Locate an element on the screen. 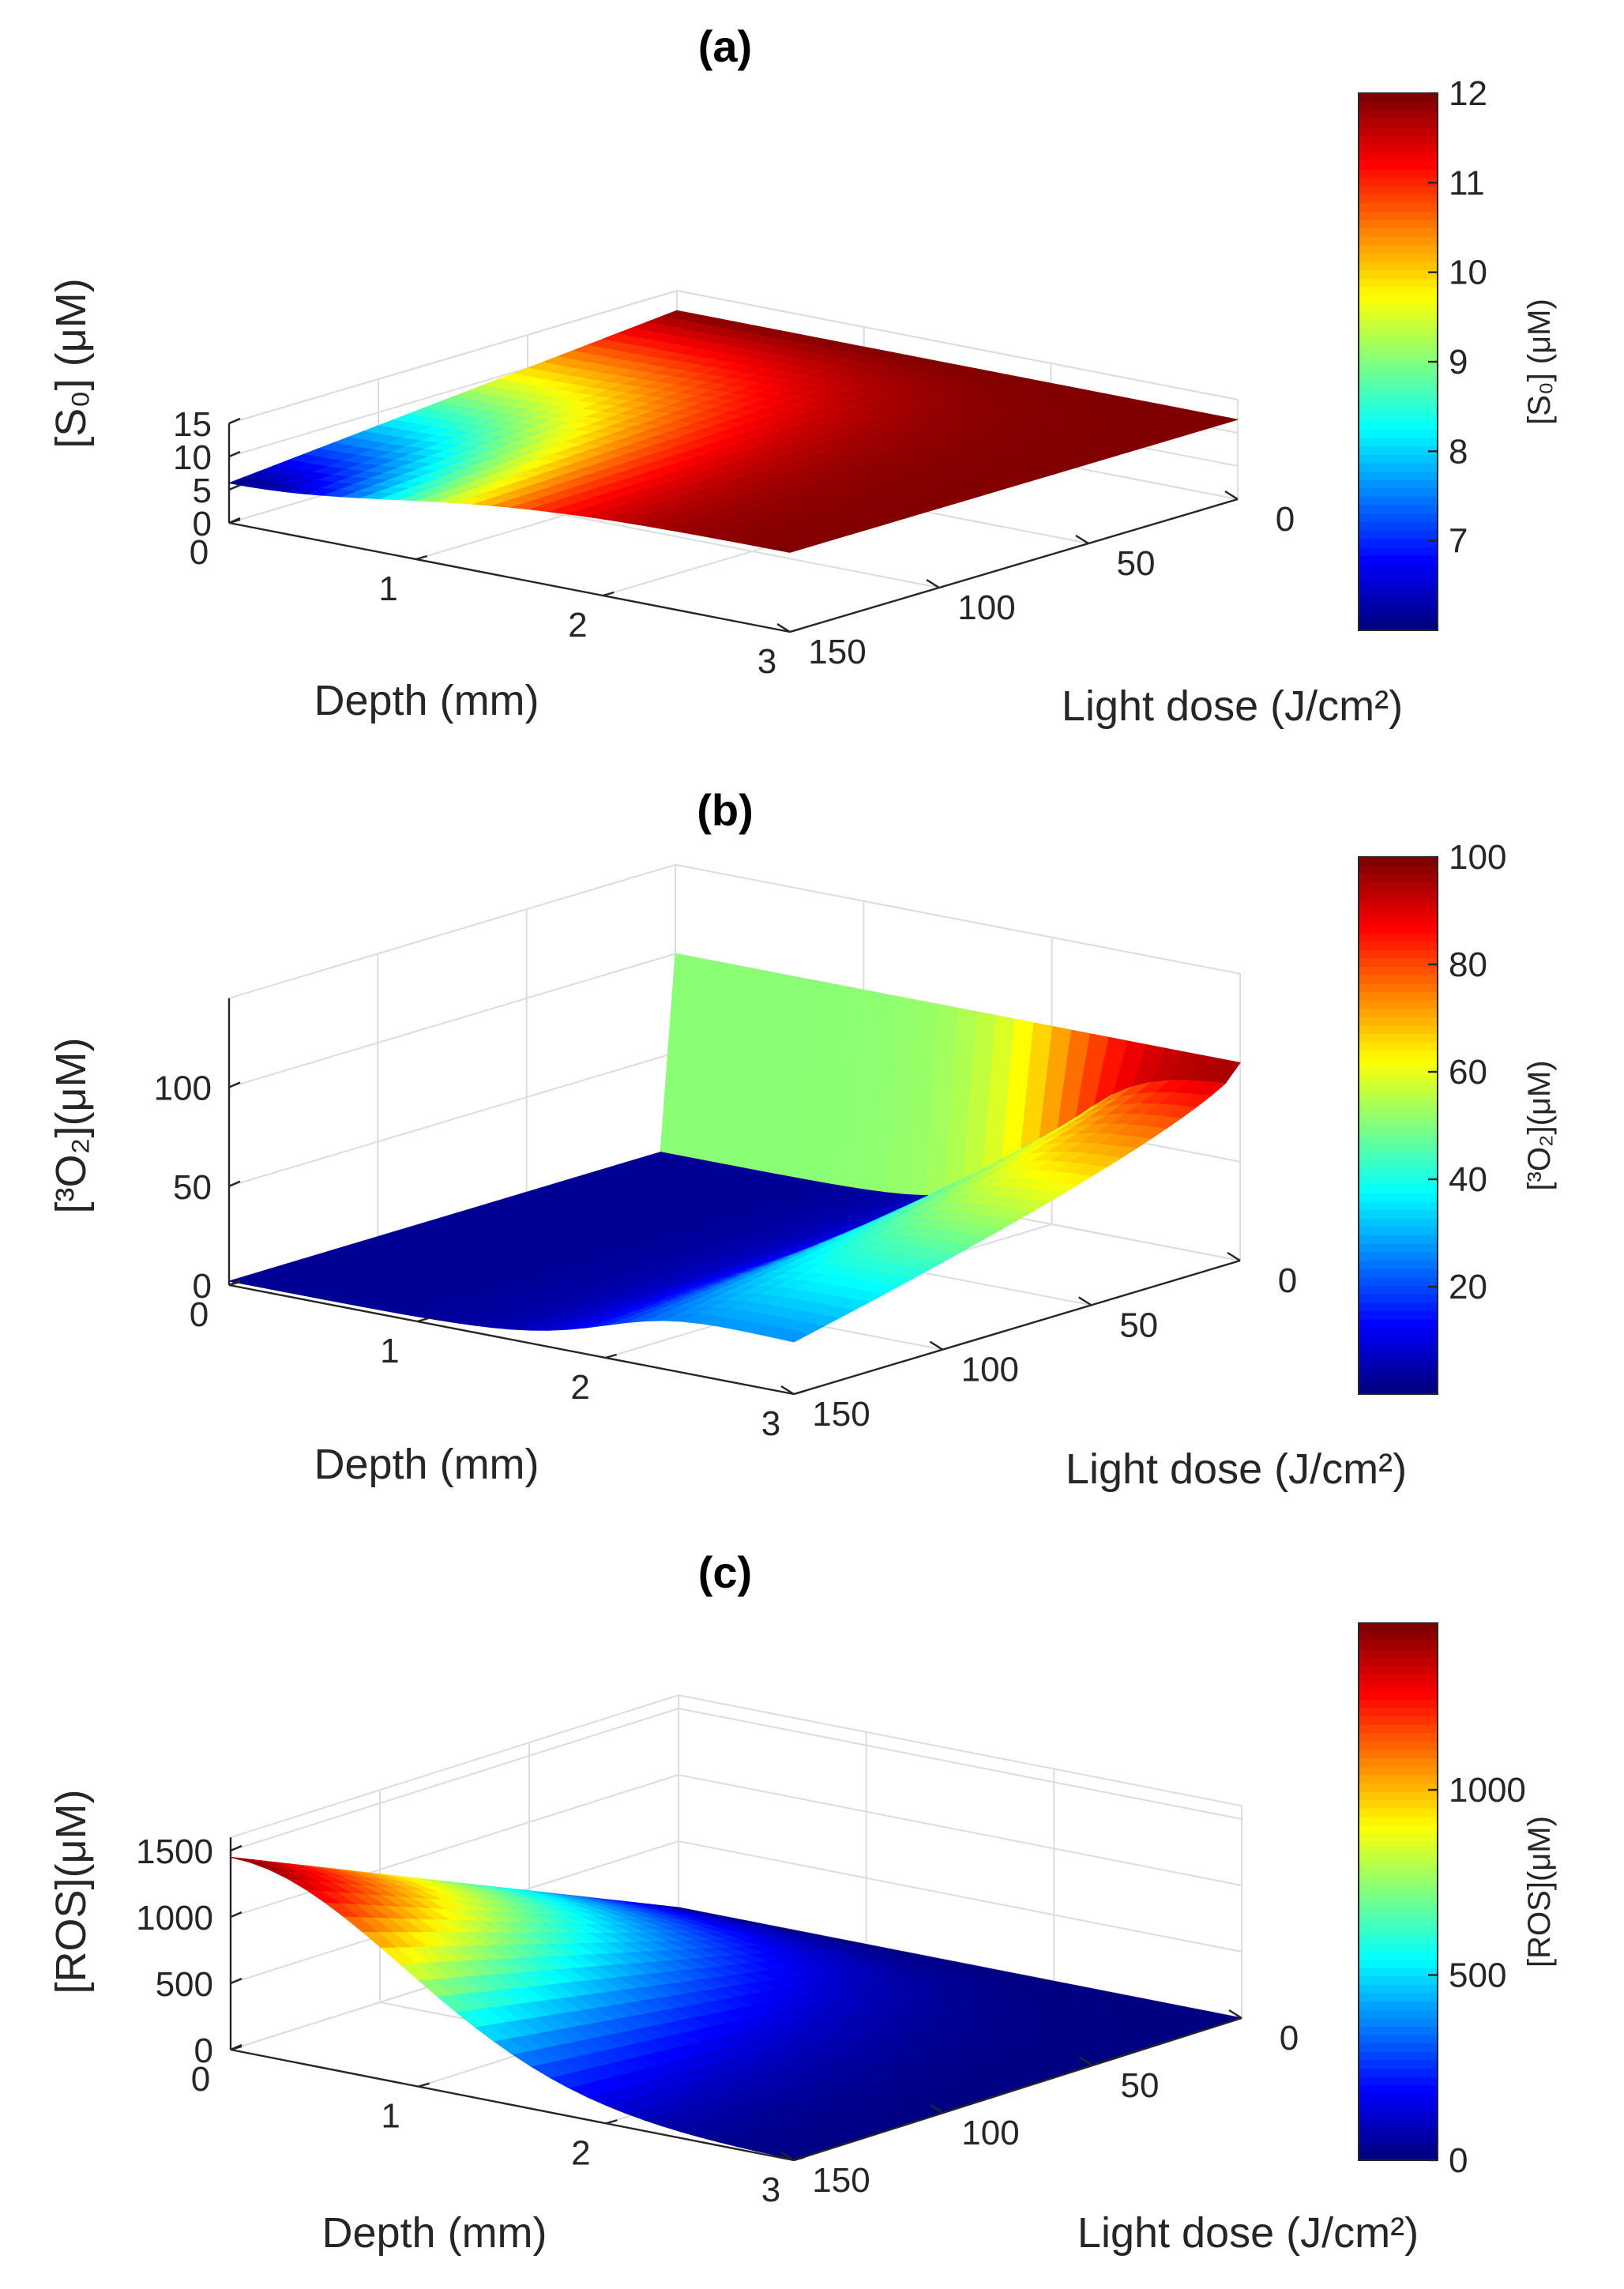 The image size is (1624, 2289). axes: 0 1 2 3 0 50 100 150 0 50 100 is located at coordinates (725, 1220).